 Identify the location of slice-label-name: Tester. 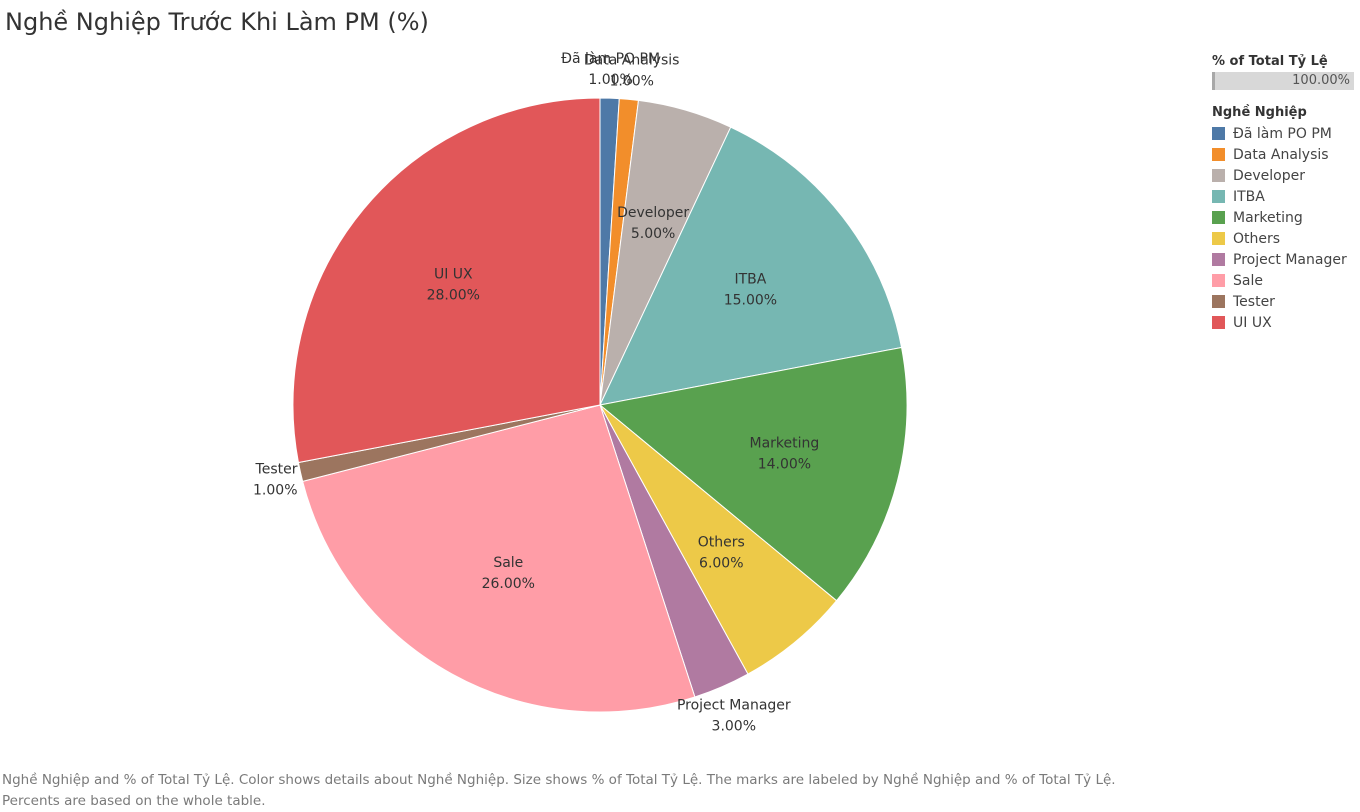
(276, 470).